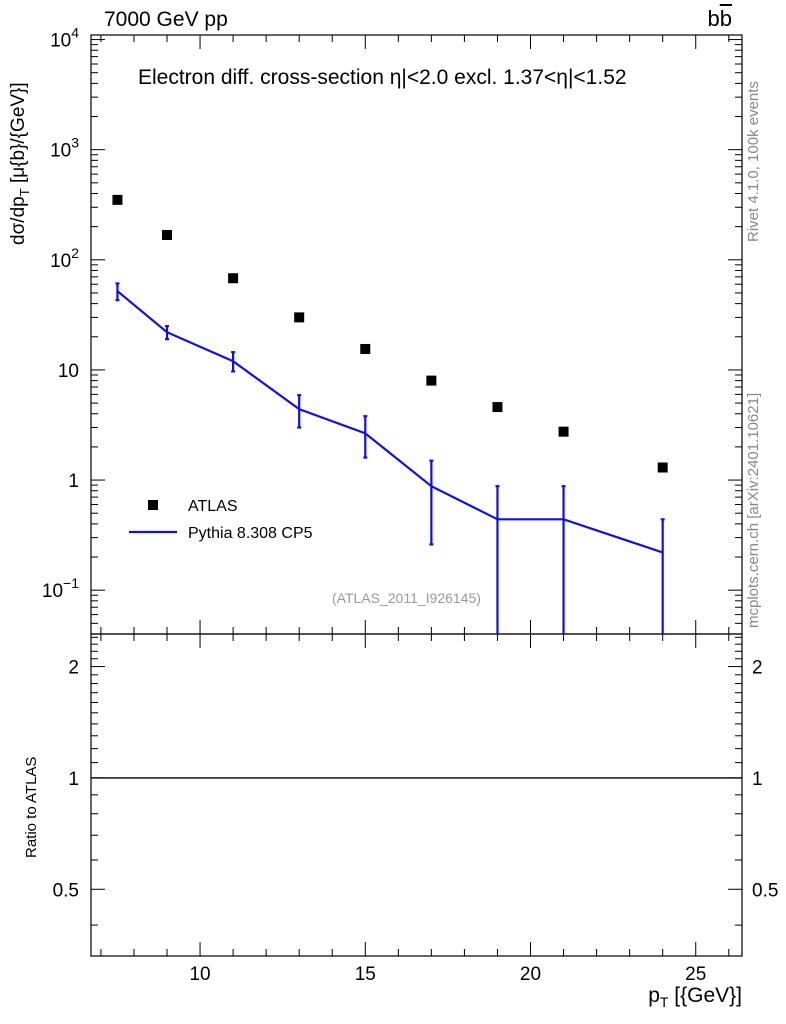  What do you see at coordinates (66, 890) in the screenshot?
I see `ratio-y-tick-label: 0.5` at bounding box center [66, 890].